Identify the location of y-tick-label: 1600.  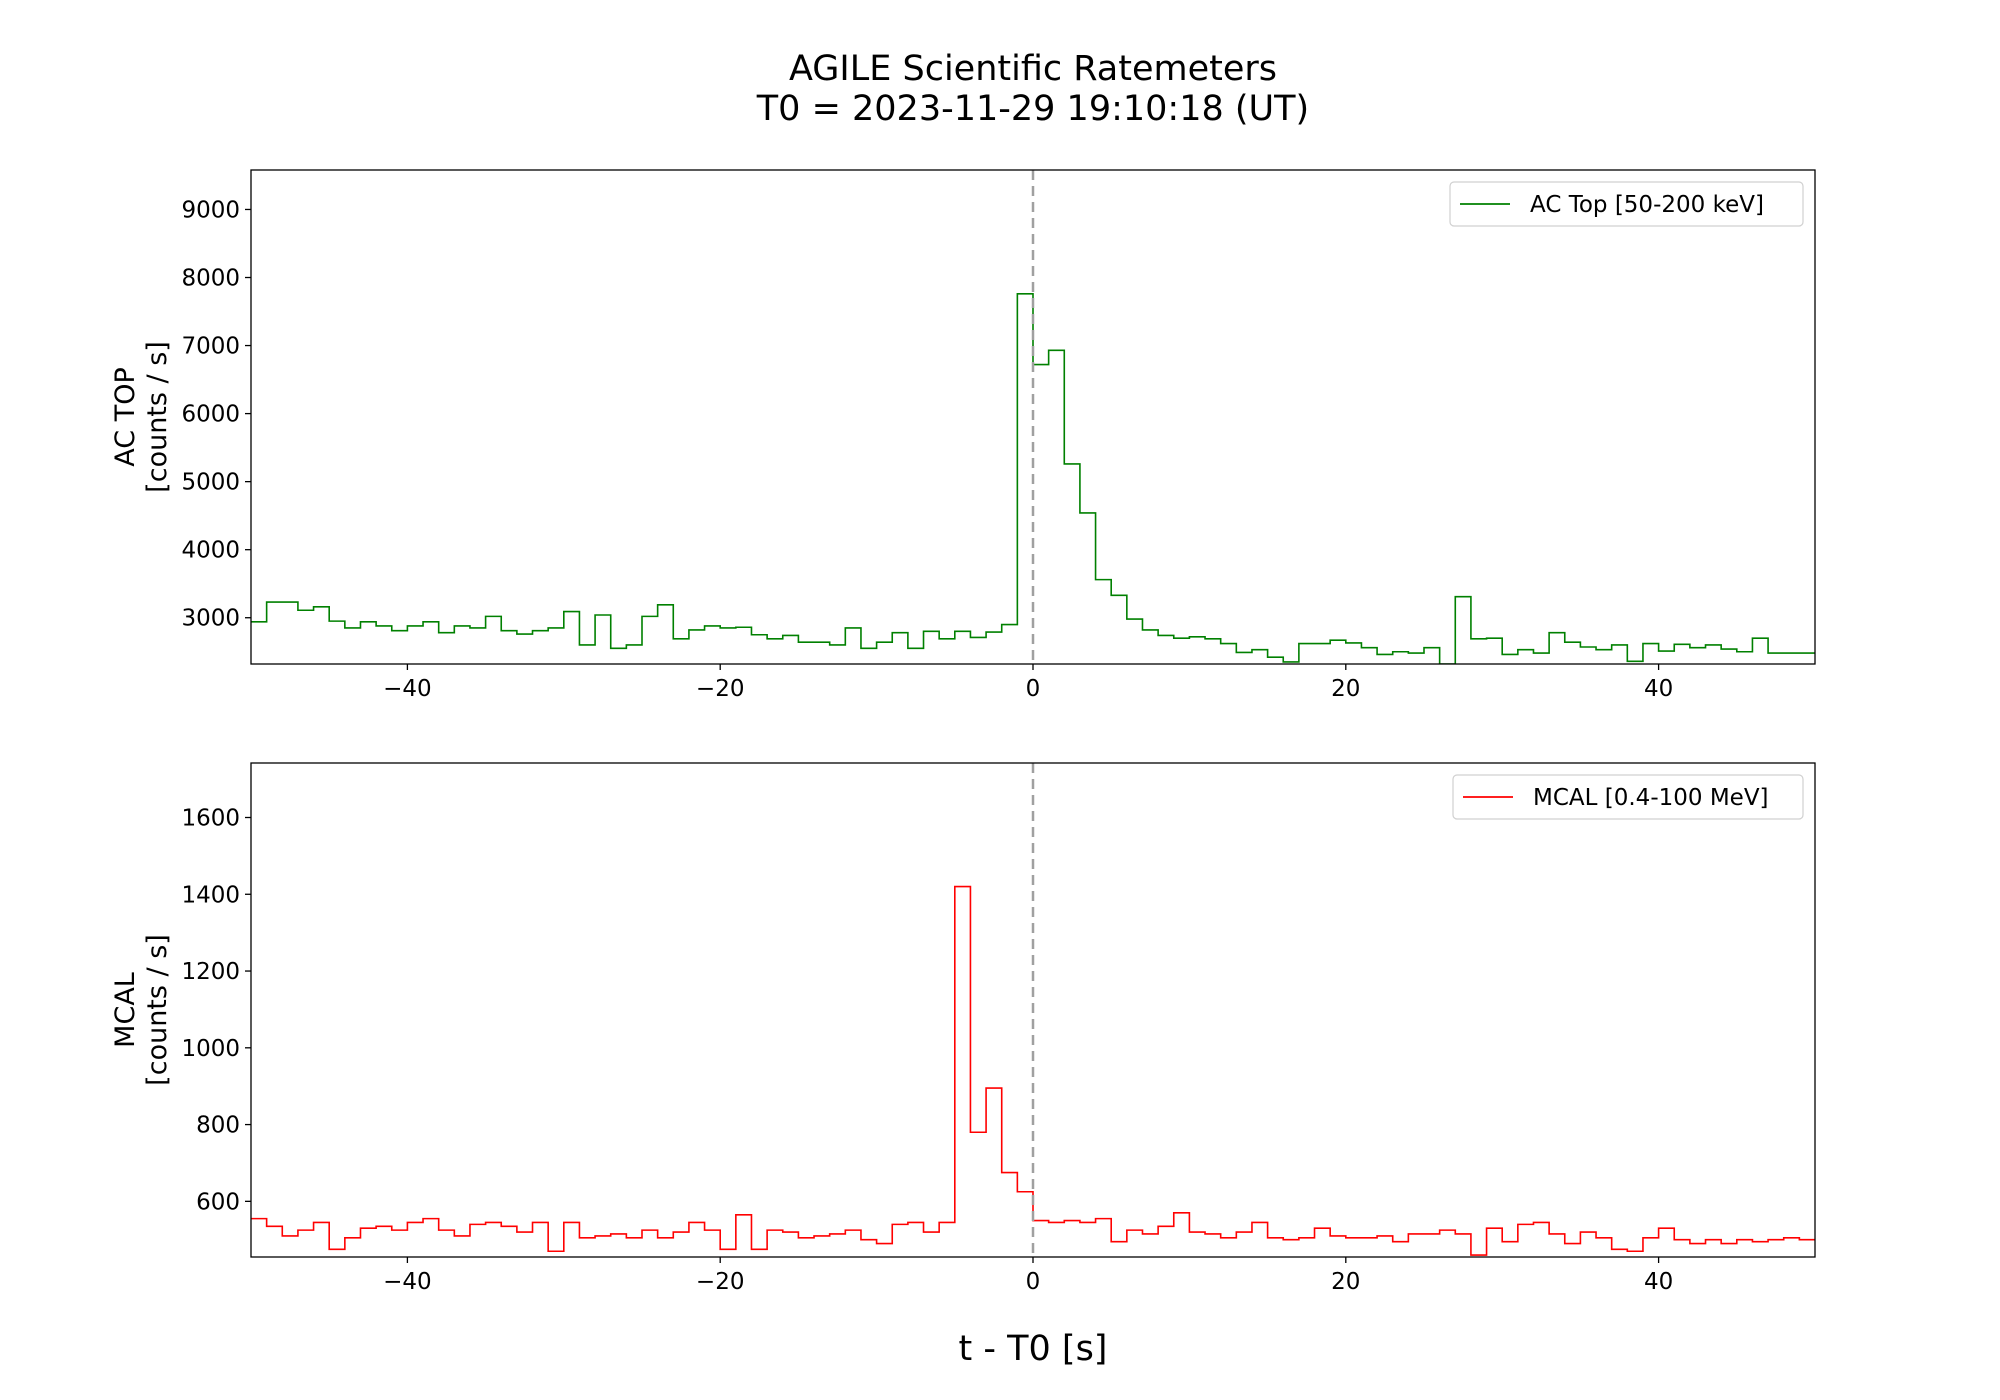
(210, 819).